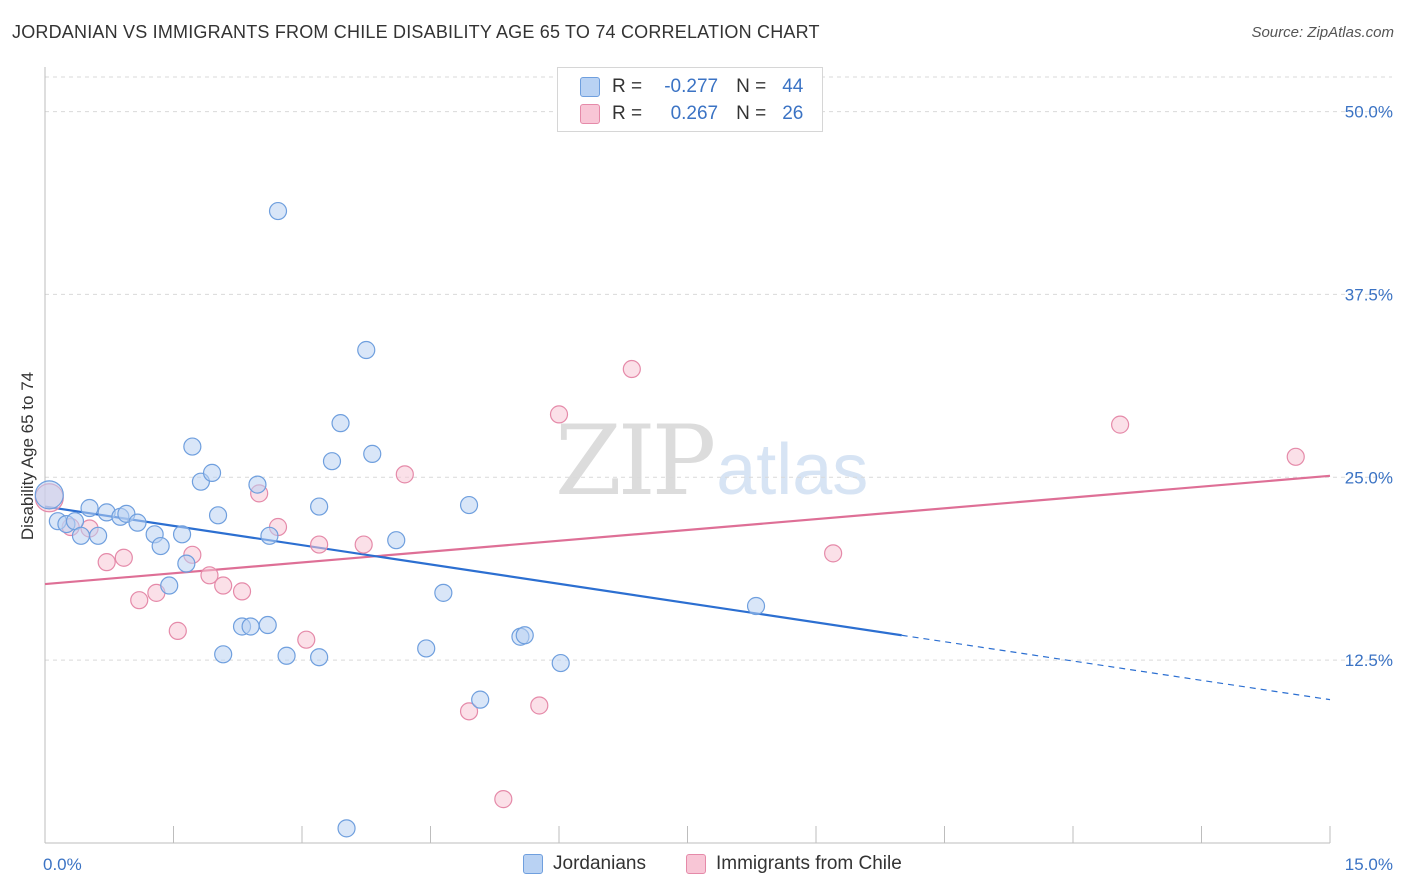 The width and height of the screenshot is (1406, 892). I want to click on bottom-legend-swatch-blue, so click(533, 864).